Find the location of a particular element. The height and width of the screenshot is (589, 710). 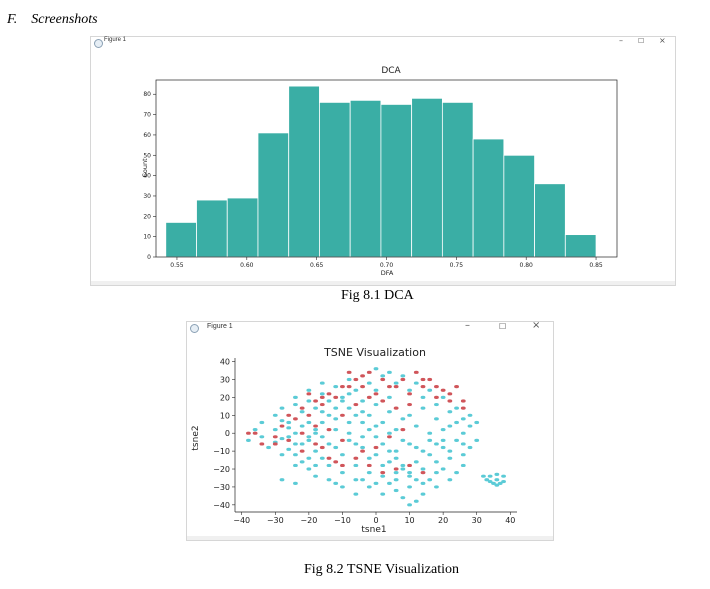

y-tick-label: −10 is located at coordinates (221, 451).